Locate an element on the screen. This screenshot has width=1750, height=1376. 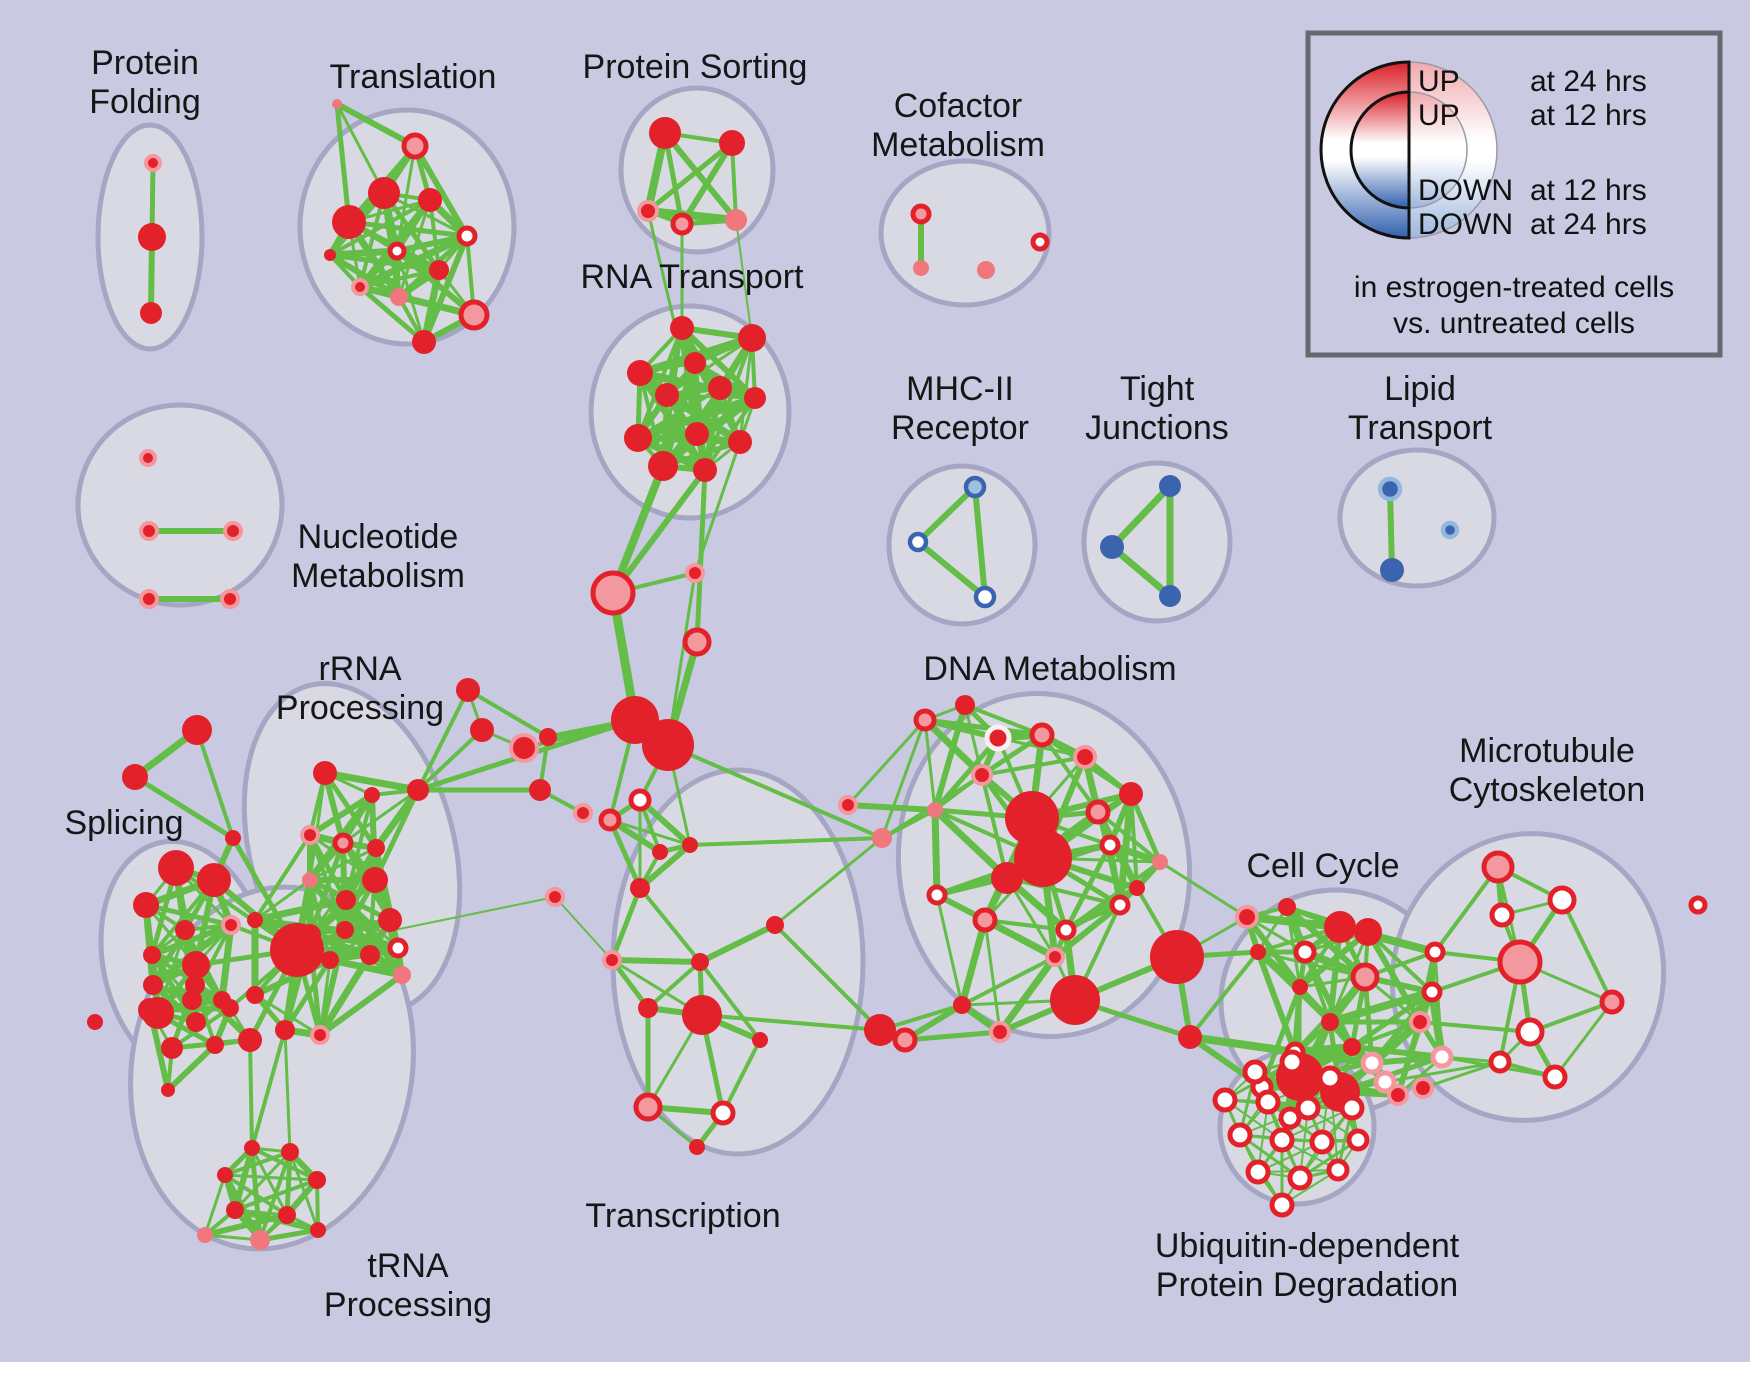
cluster-label-protein-folding: Folding is located at coordinates (145, 102).